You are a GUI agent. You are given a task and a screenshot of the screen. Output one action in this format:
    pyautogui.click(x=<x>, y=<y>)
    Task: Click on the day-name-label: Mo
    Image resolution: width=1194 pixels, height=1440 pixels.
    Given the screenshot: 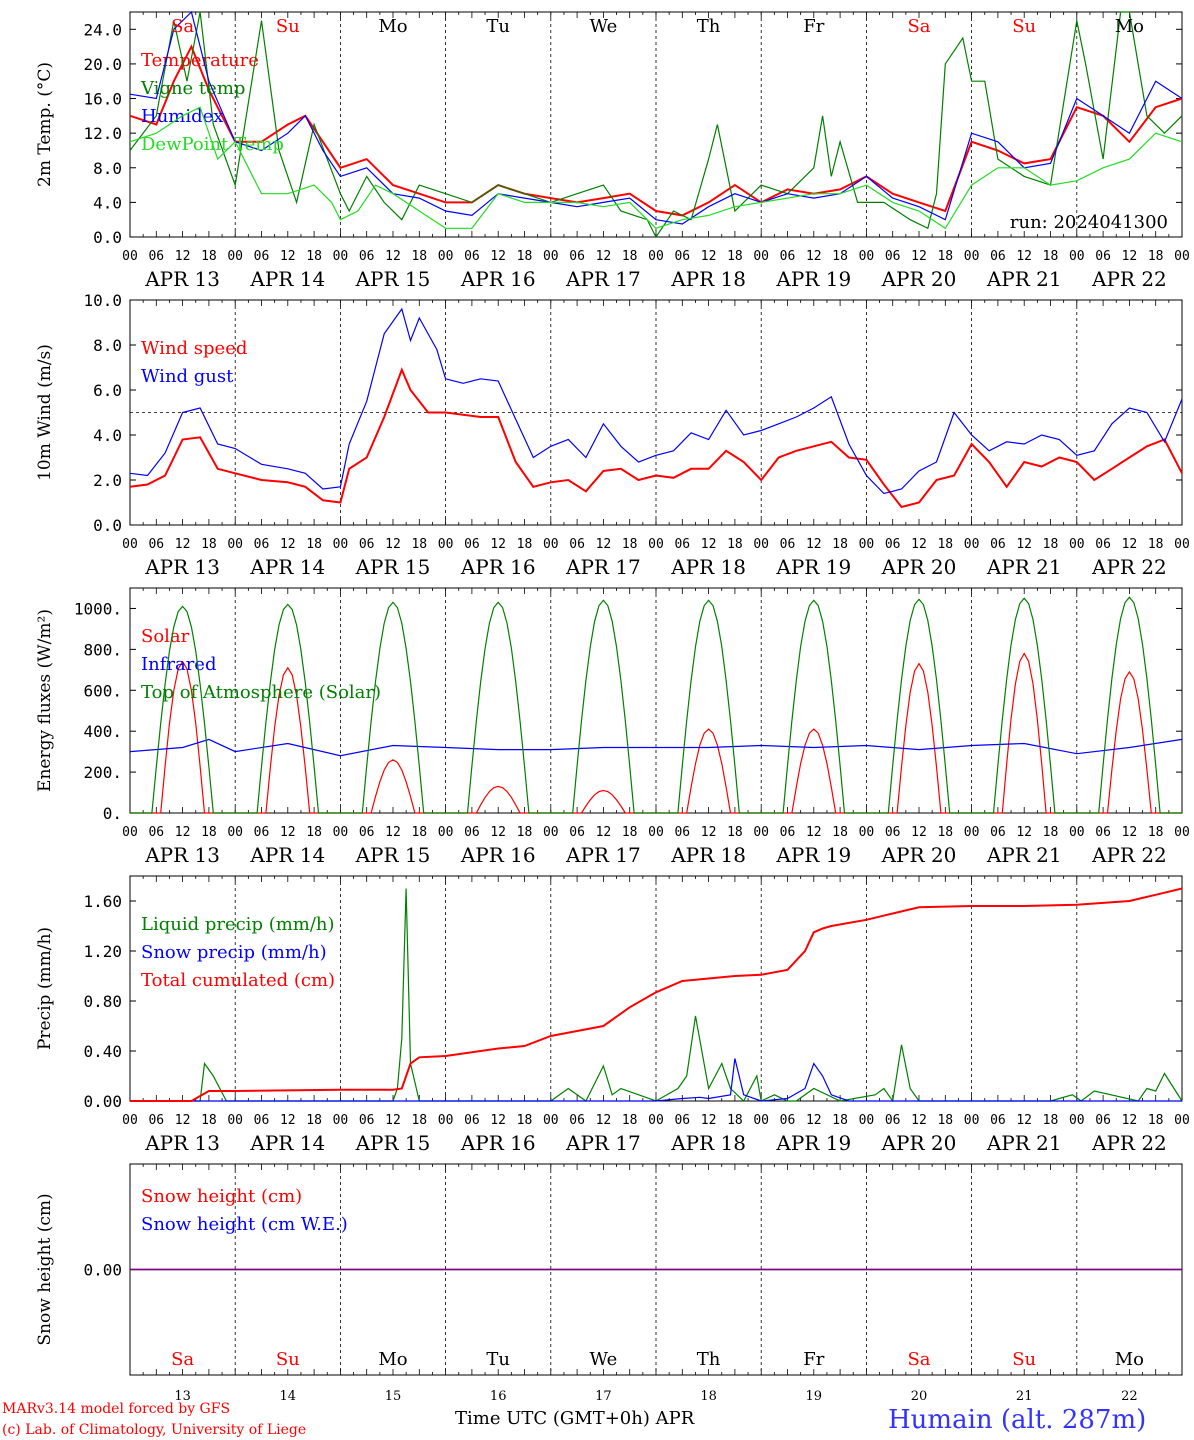 What is the action you would take?
    pyautogui.click(x=392, y=1359)
    